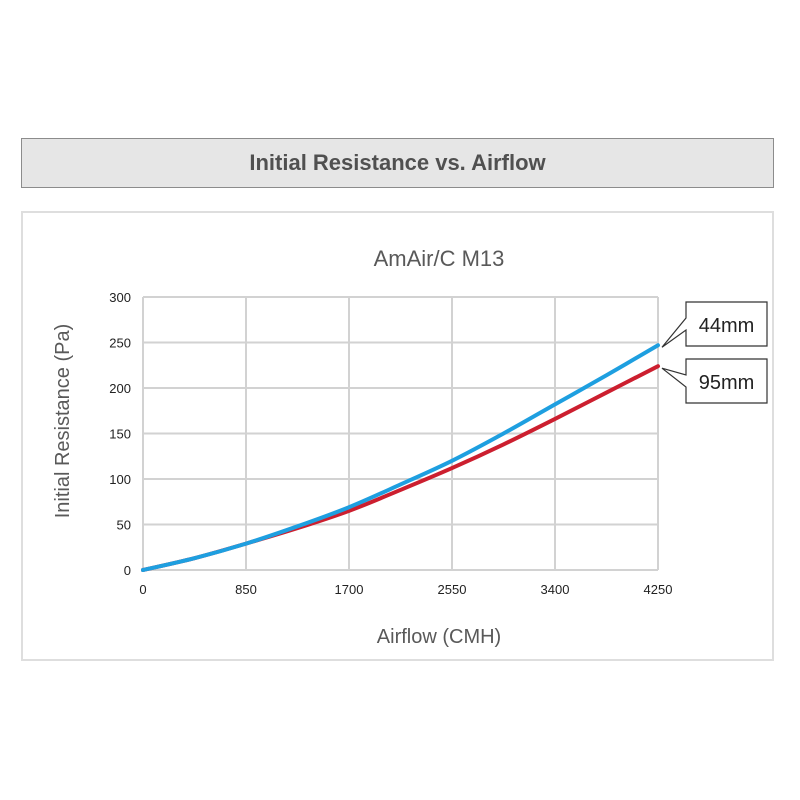  I want to click on x-tick-label: 1700, so click(349, 589).